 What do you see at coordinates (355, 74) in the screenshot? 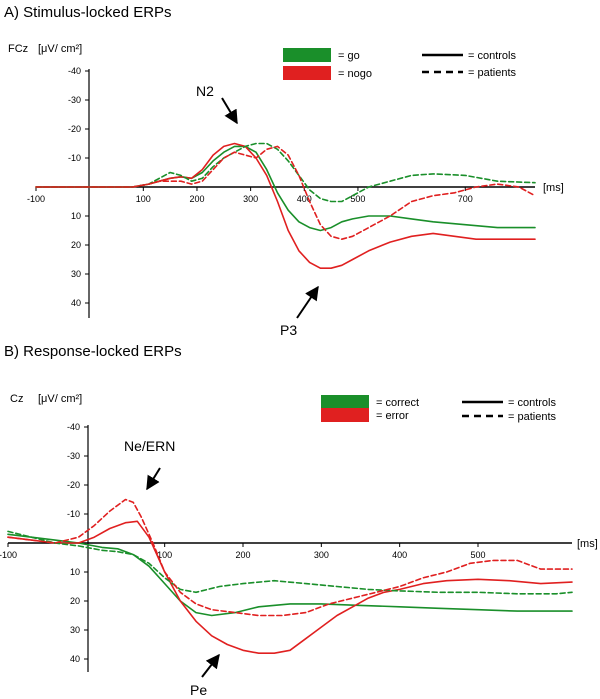
I see `legend-label-nogo: = nogo` at bounding box center [355, 74].